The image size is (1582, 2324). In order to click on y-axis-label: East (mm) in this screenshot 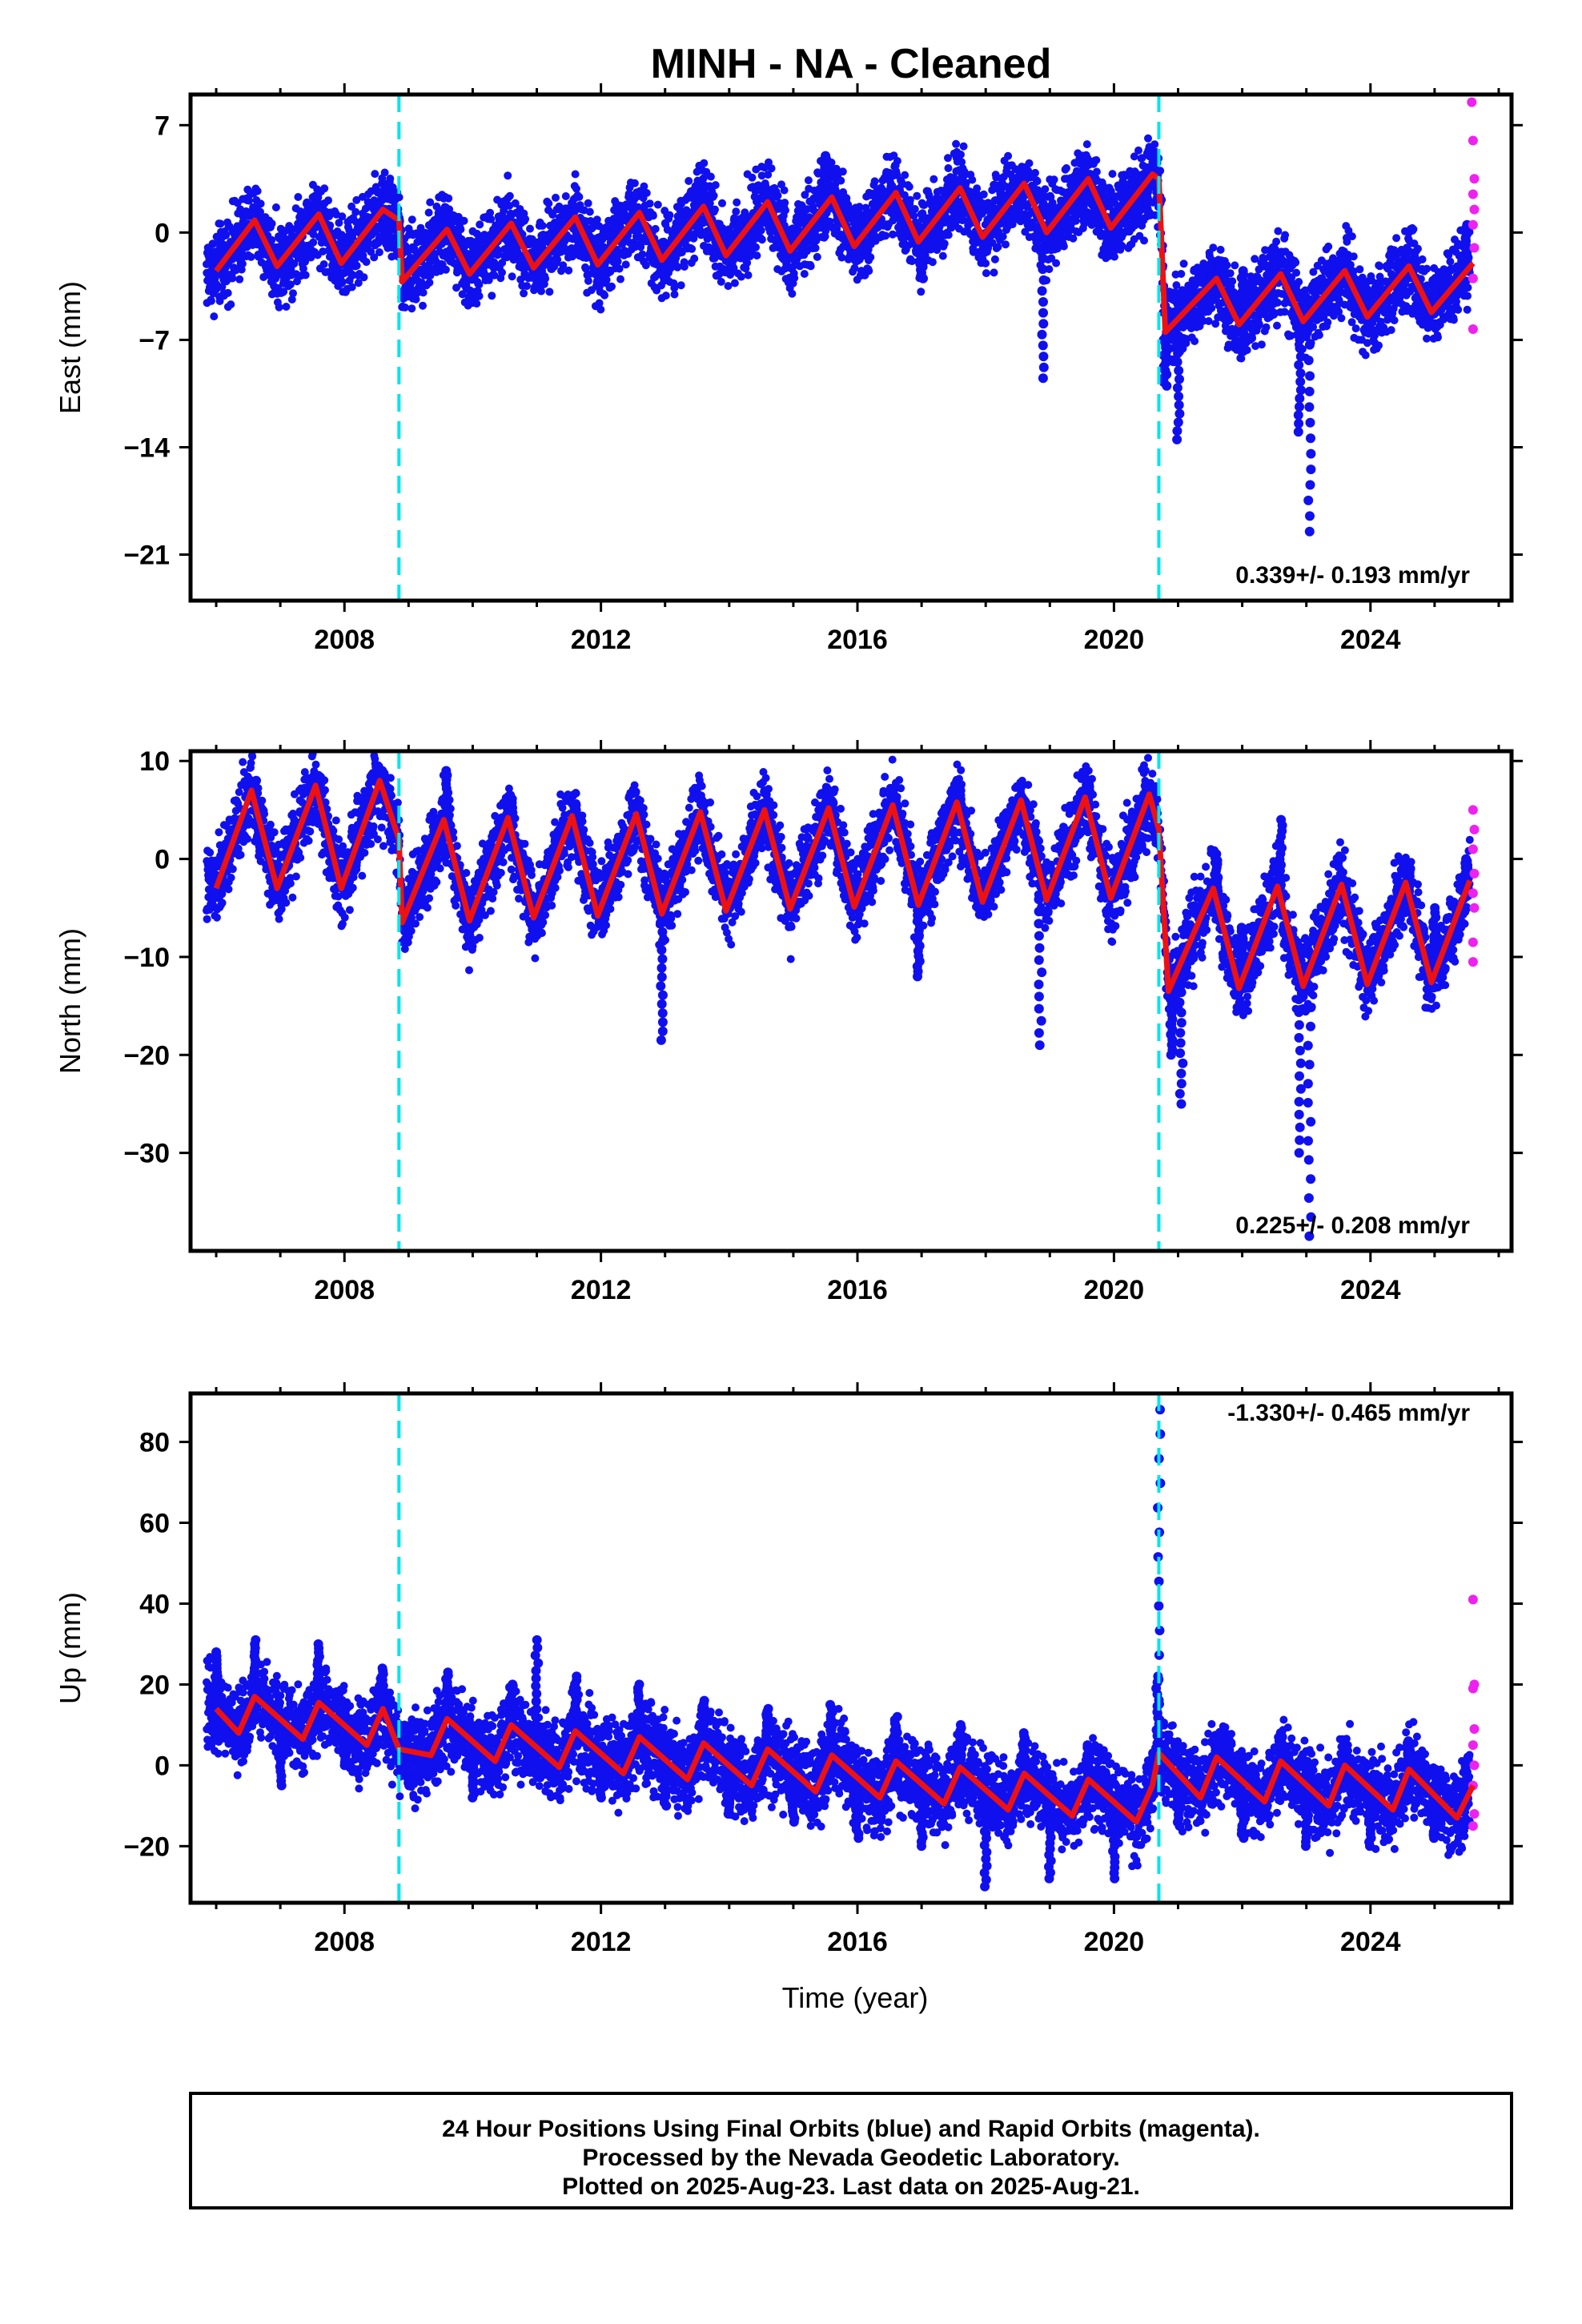, I will do `click(70, 347)`.